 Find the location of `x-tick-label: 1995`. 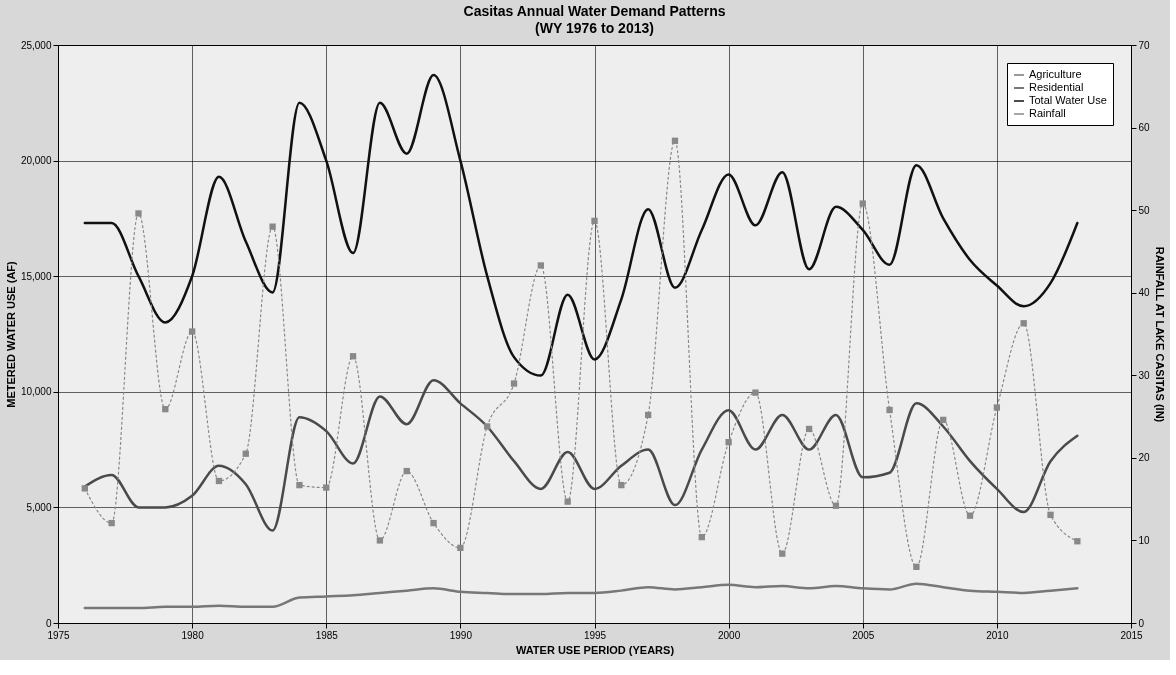

x-tick-label: 1995 is located at coordinates (595, 635).